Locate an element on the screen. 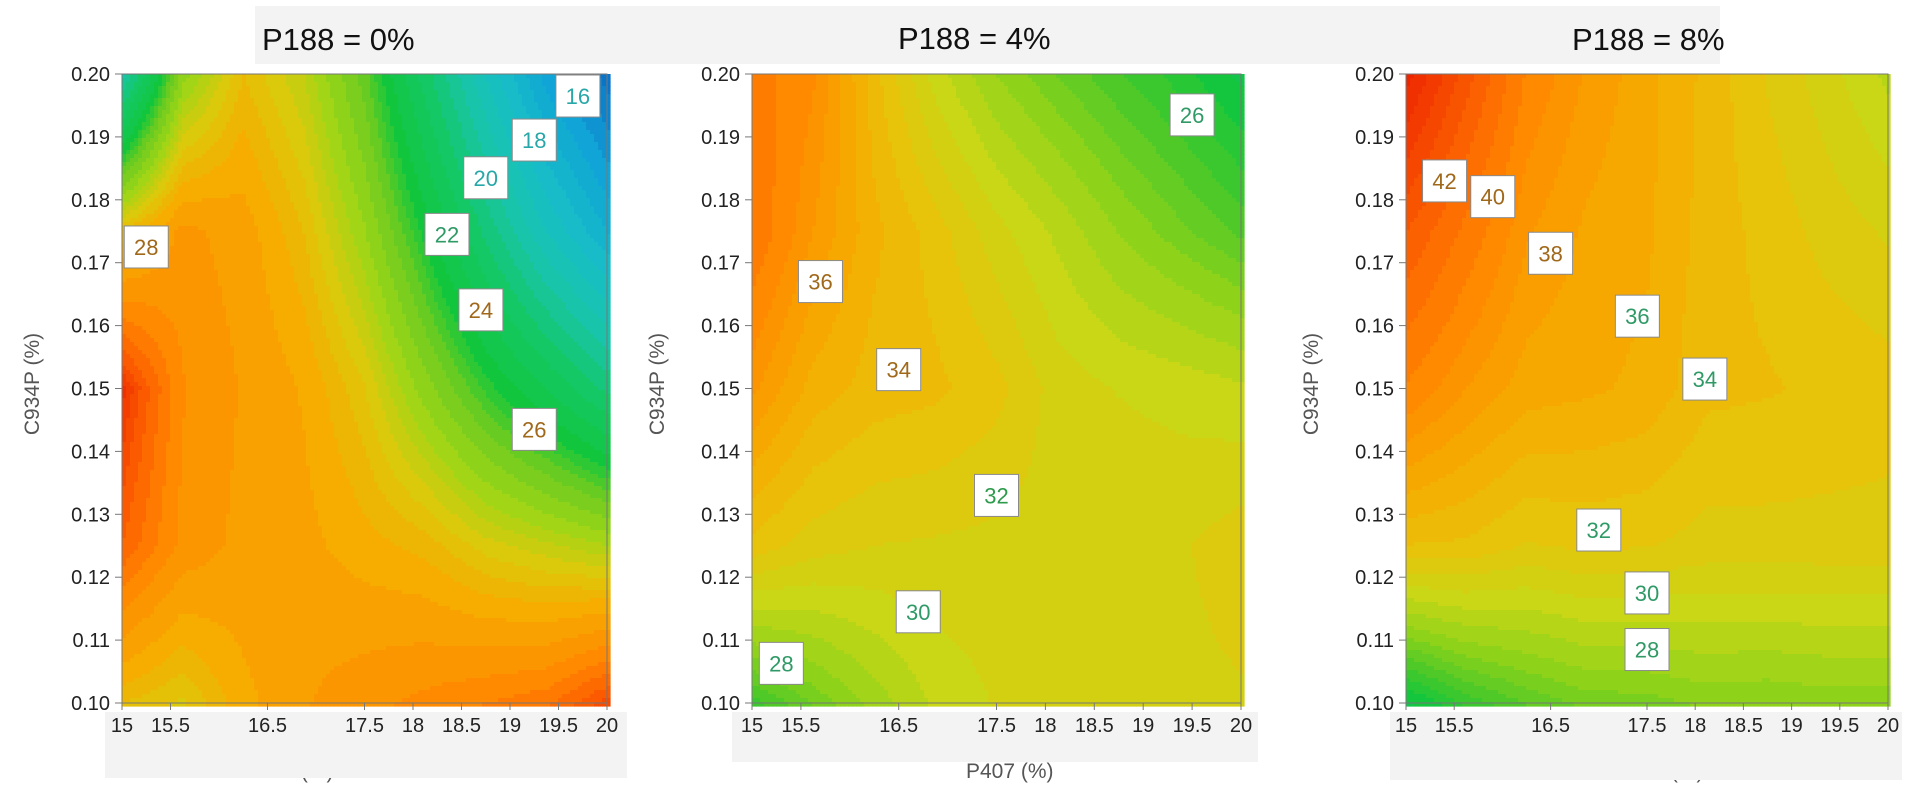 Image resolution: width=1912 pixels, height=795 pixels. panel-2-xlabel: P407 (%) is located at coordinates (1010, 772).